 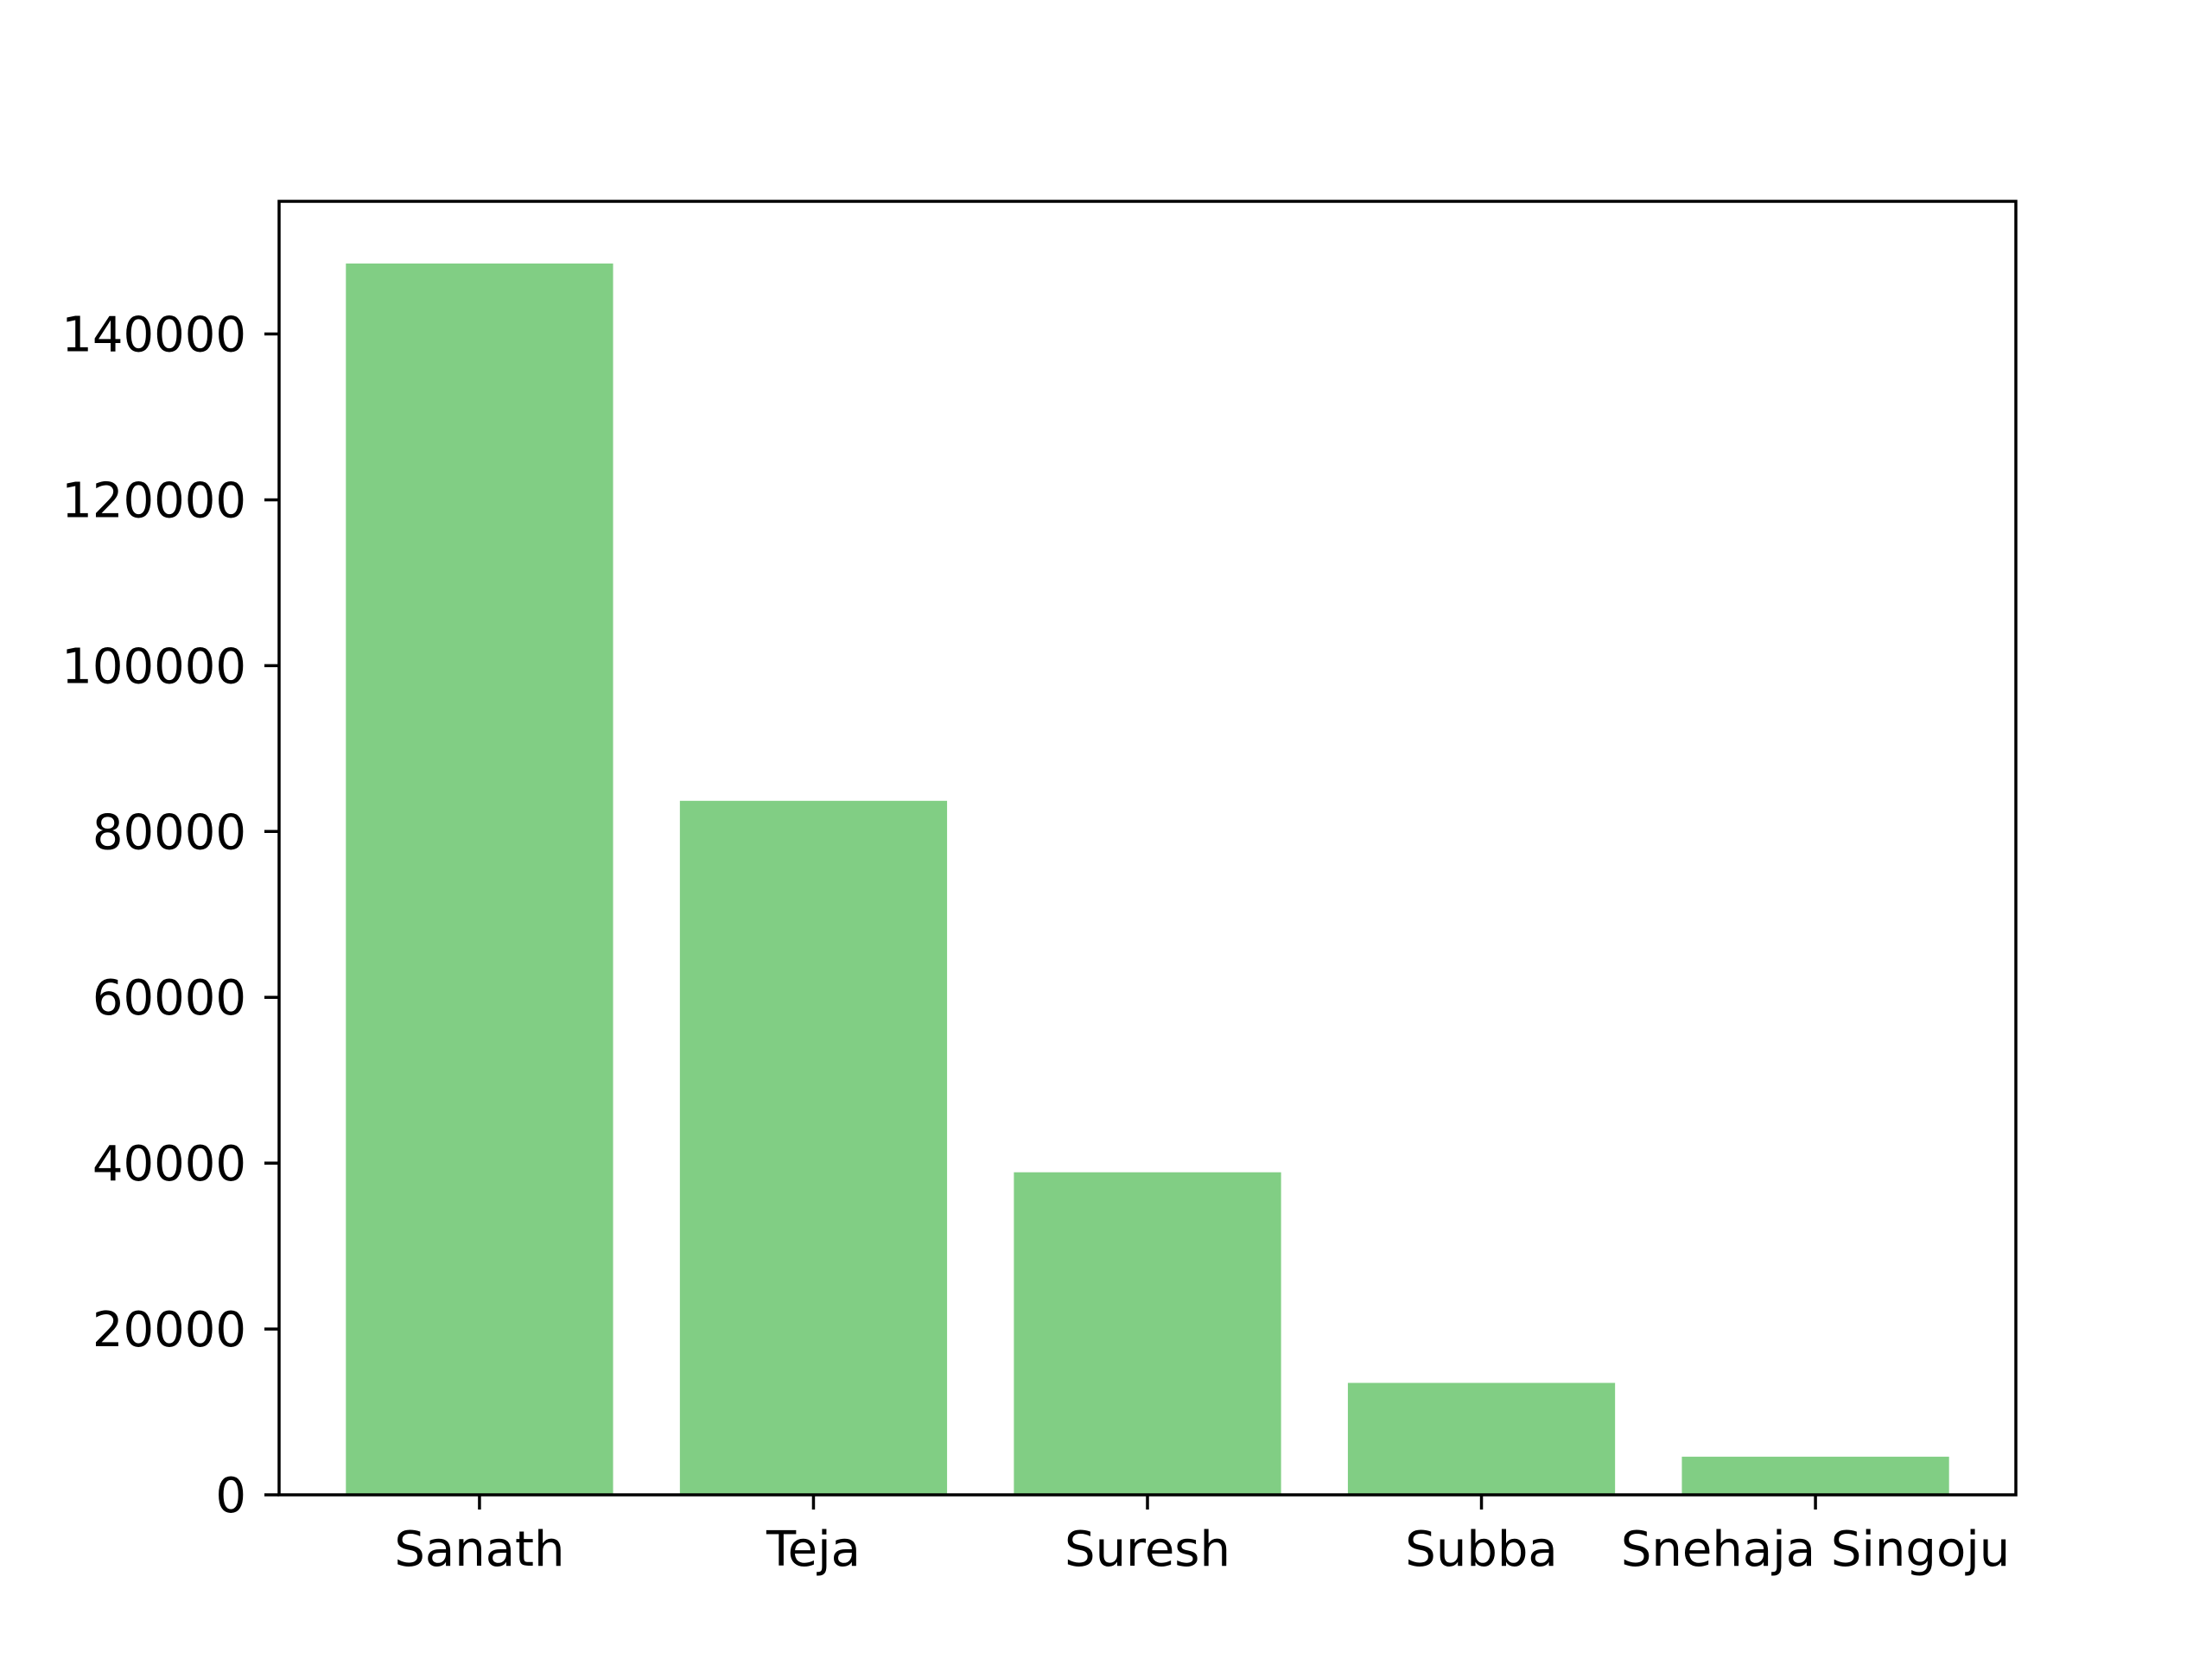 I want to click on y-tick-label: 100000, so click(x=153, y=667).